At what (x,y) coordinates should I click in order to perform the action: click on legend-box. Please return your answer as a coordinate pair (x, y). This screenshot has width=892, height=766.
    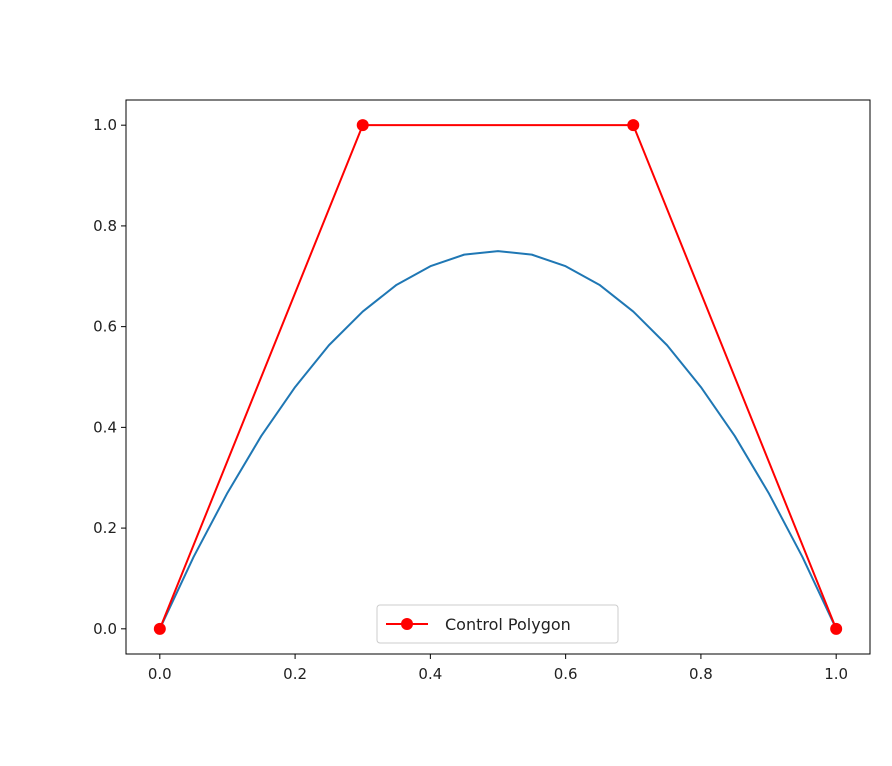
    Looking at the image, I should click on (497, 624).